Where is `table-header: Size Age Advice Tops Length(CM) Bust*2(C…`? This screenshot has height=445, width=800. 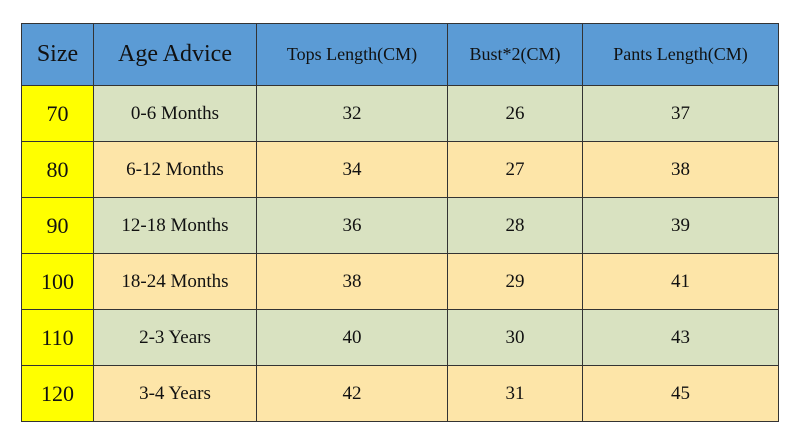 table-header: Size Age Advice Tops Length(CM) Bust*2(C… is located at coordinates (400, 54).